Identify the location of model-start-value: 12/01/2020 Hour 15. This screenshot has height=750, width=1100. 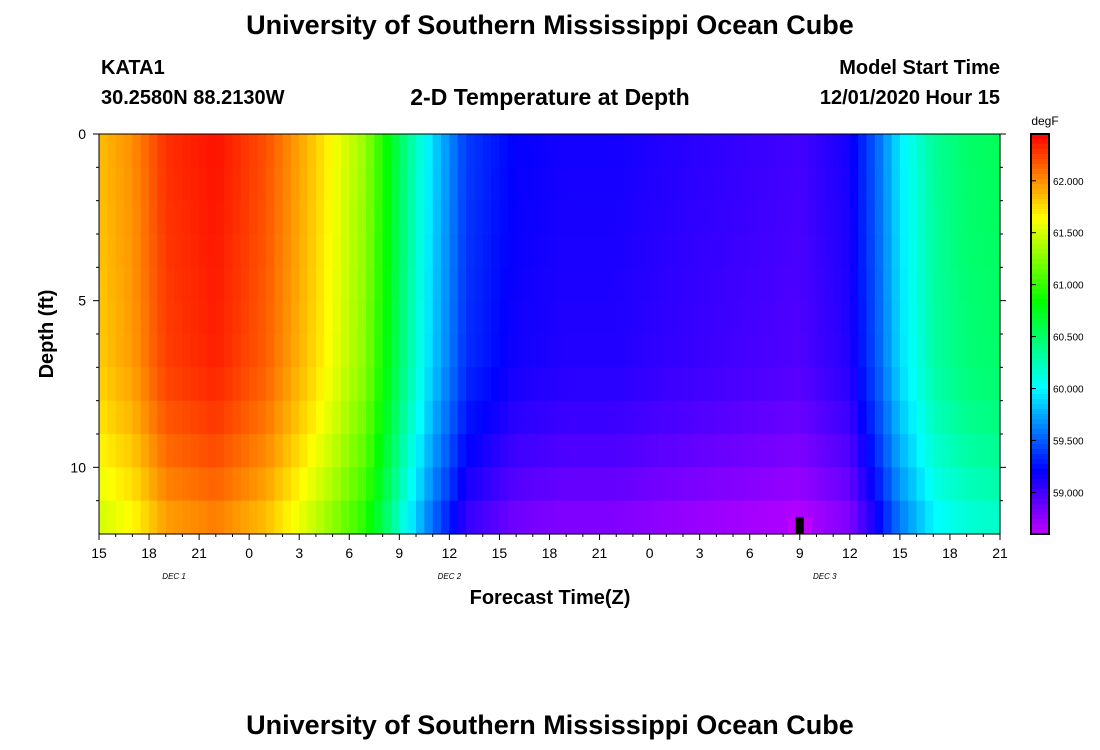
(909, 98).